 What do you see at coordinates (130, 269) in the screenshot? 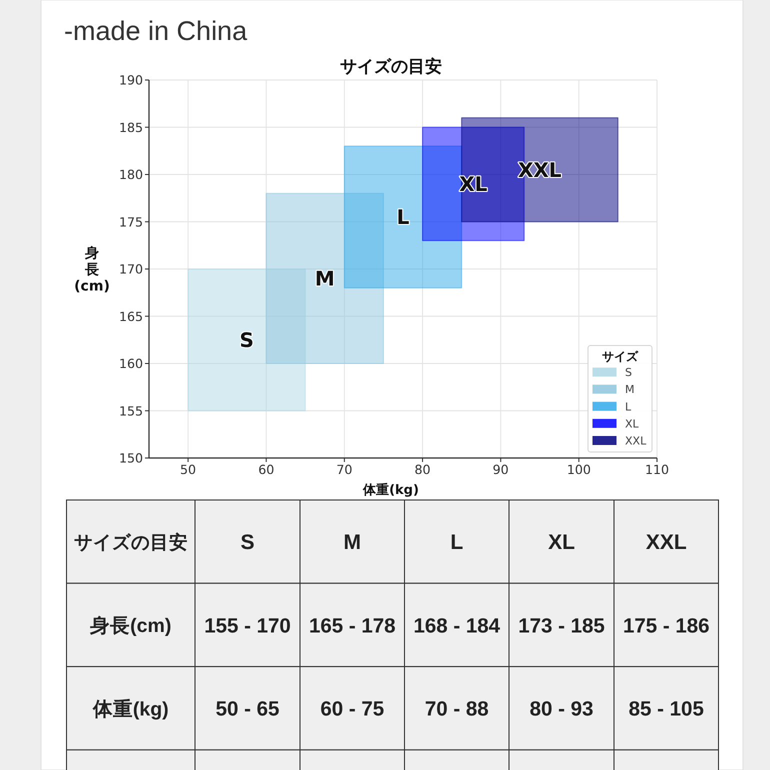
I see `y-tick-label: 170` at bounding box center [130, 269].